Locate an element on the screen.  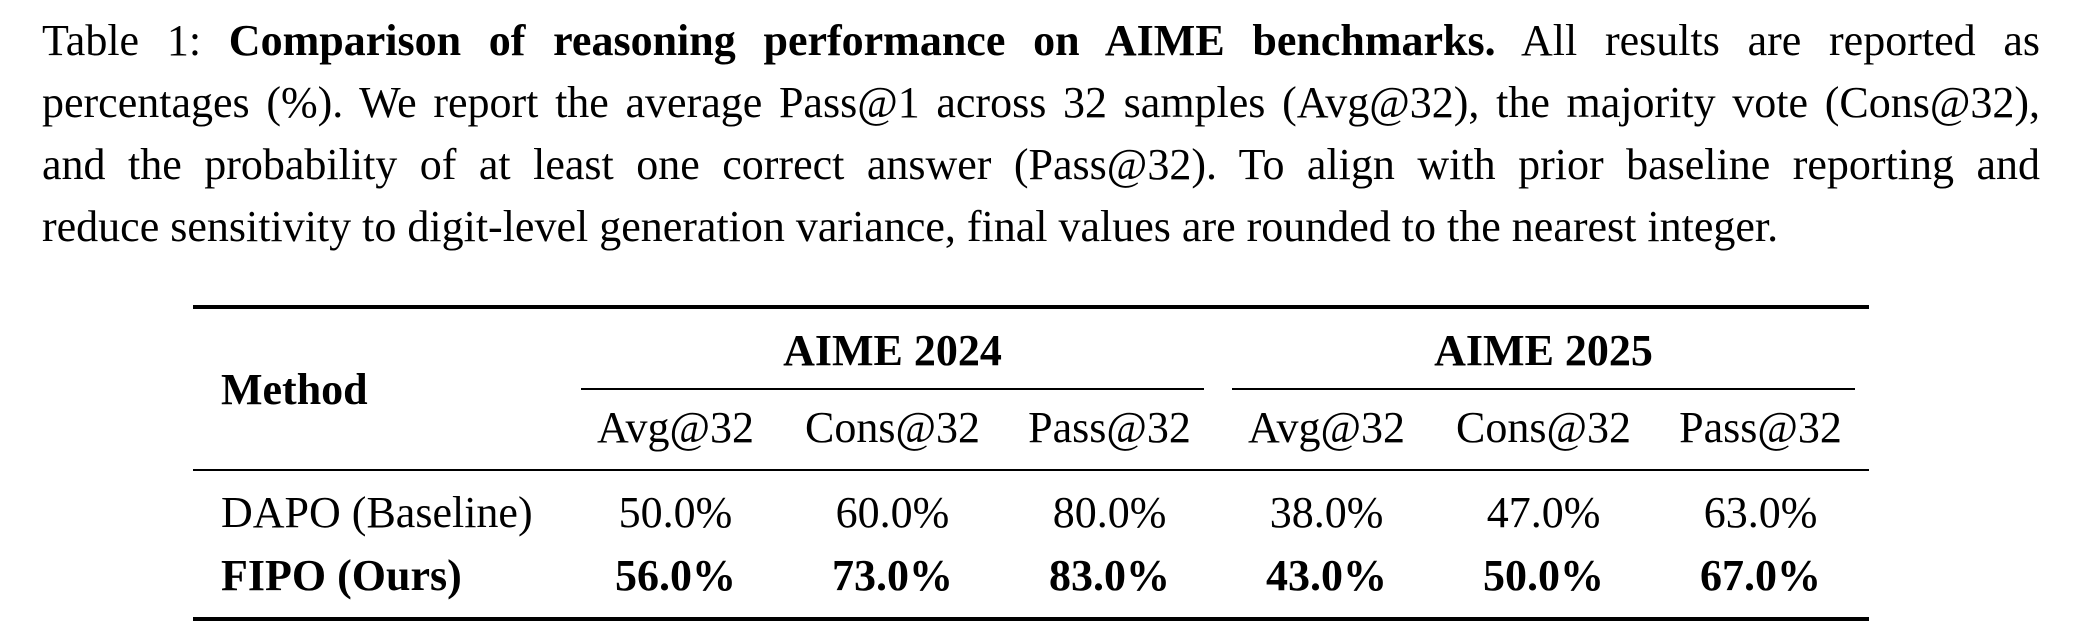
group-header-aime-2025: AIME 2025 is located at coordinates (1543, 348).